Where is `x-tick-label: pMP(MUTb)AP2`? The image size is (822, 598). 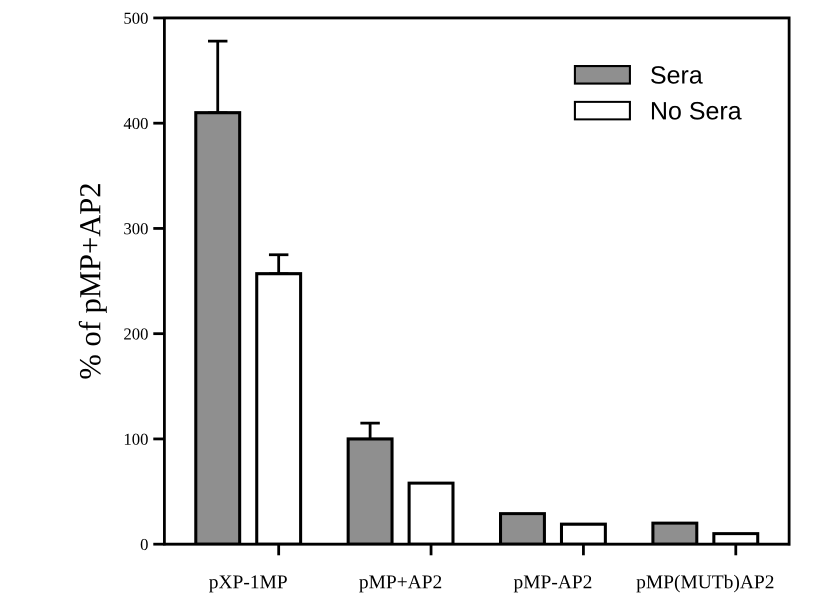 x-tick-label: pMP(MUTb)AP2 is located at coordinates (705, 583).